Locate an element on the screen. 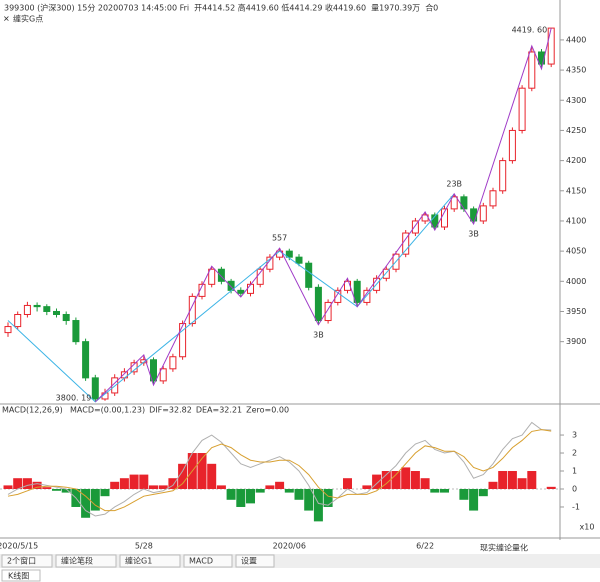 The width and height of the screenshot is (600, 582). y-tick-label: 3950 is located at coordinates (576, 311).